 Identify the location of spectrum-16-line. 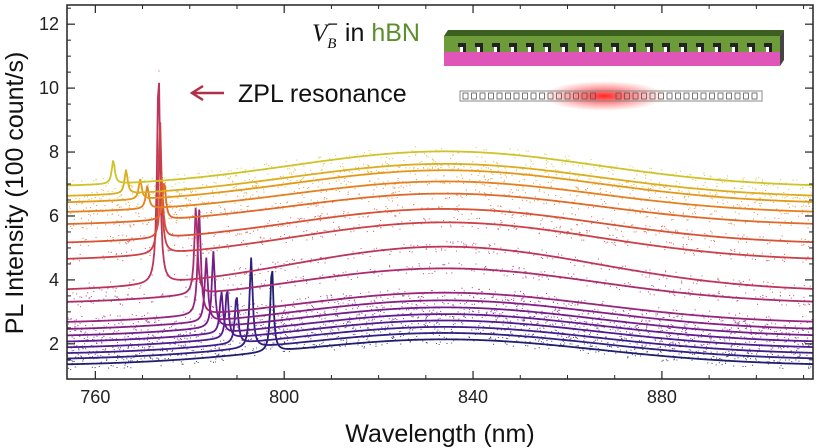
(440, 179).